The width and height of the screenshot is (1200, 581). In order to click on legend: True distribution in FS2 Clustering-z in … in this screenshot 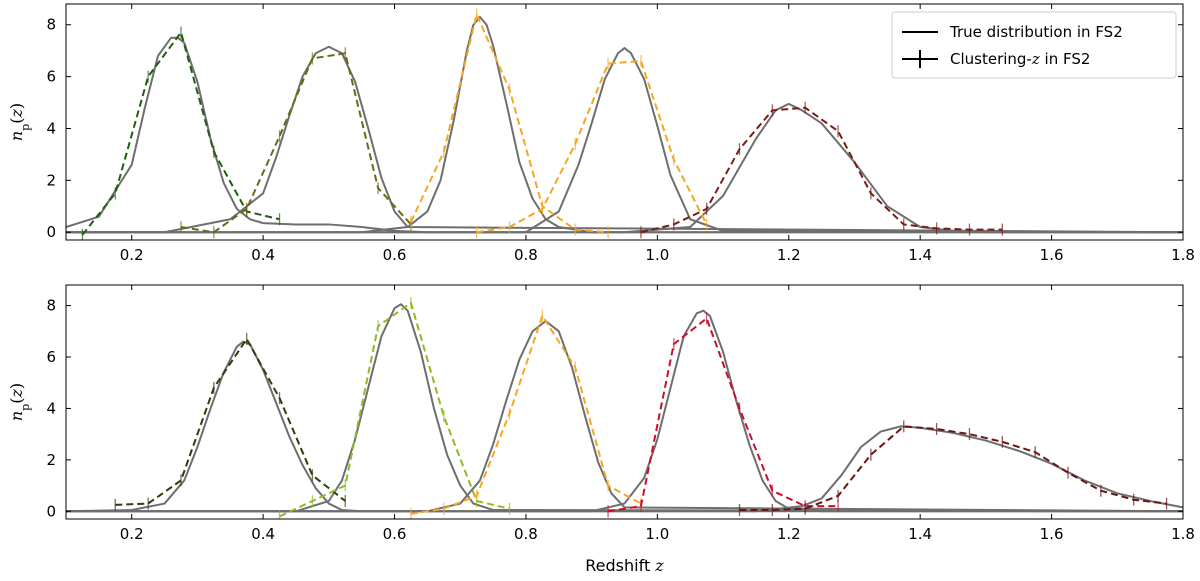, I will do `click(1034, 45)`.